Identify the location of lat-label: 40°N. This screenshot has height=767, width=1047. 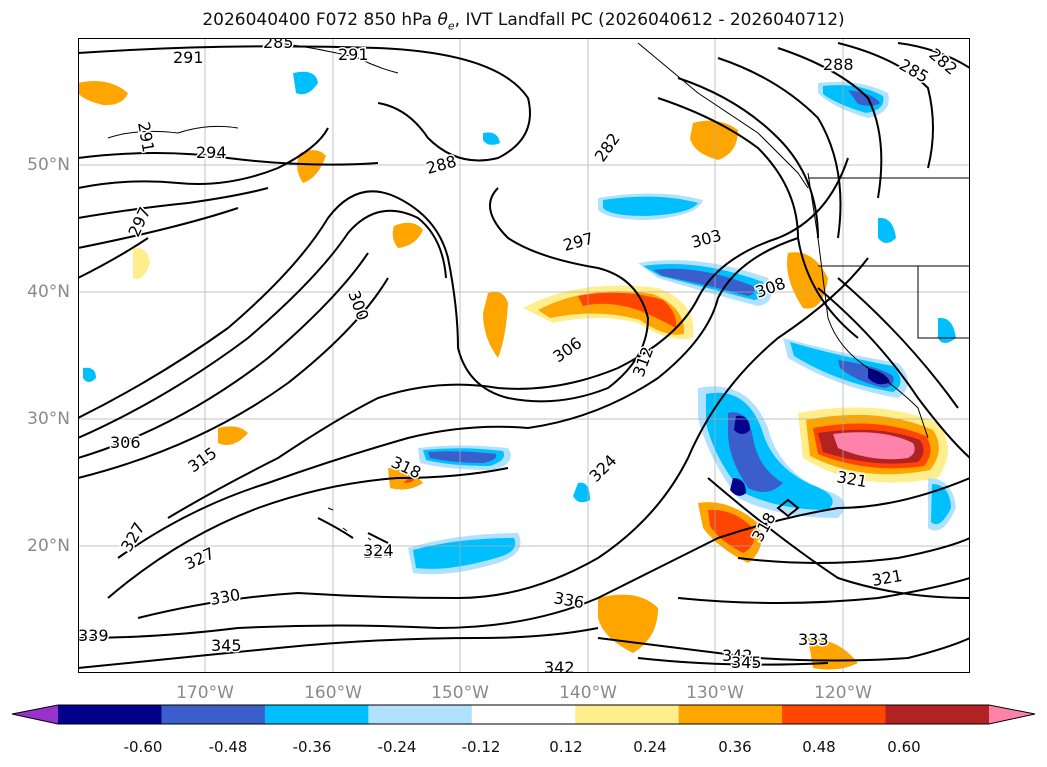
(48, 292).